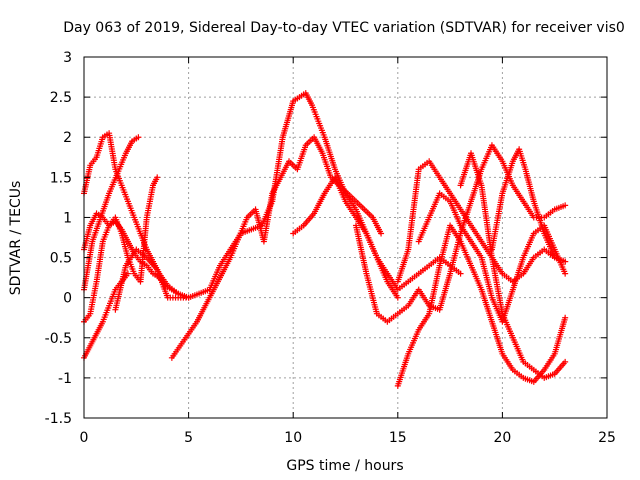  I want to click on x-tick-label: 0, so click(84, 438).